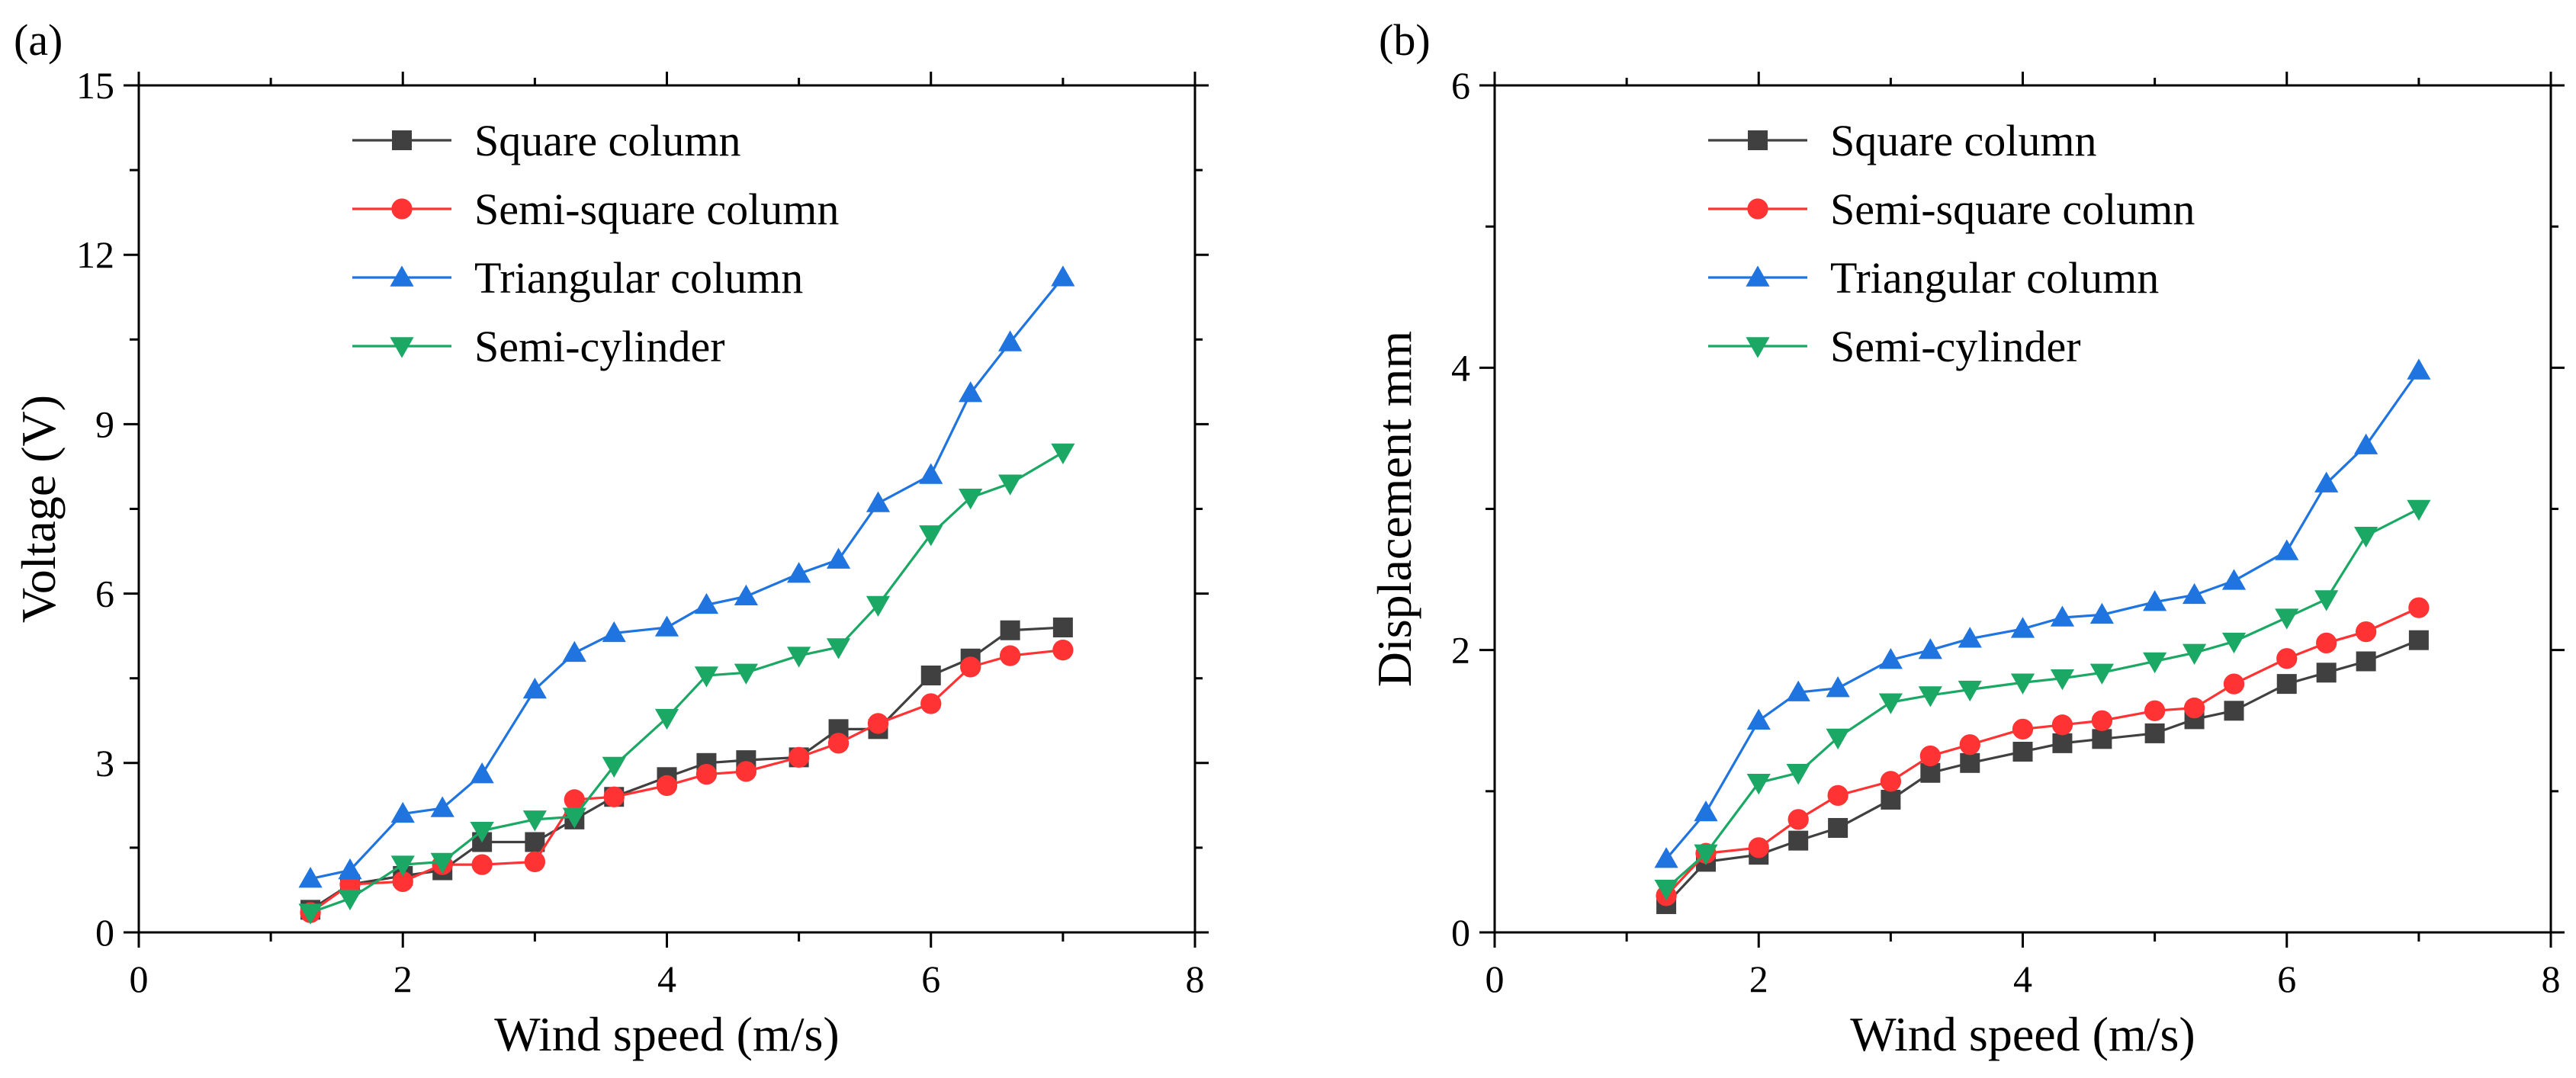 Image resolution: width=2576 pixels, height=1078 pixels. Describe the element at coordinates (2022, 1034) in the screenshot. I see `x-axis-label: Wind speed (m/s)` at that location.